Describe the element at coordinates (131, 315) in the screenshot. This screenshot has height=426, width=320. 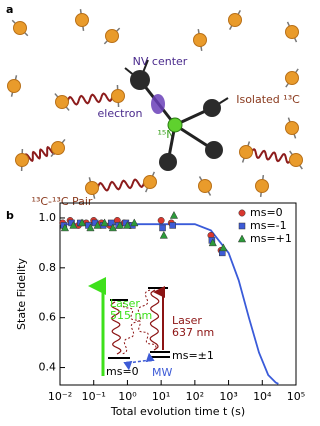
I see `annotation: 515 nm` at that location.